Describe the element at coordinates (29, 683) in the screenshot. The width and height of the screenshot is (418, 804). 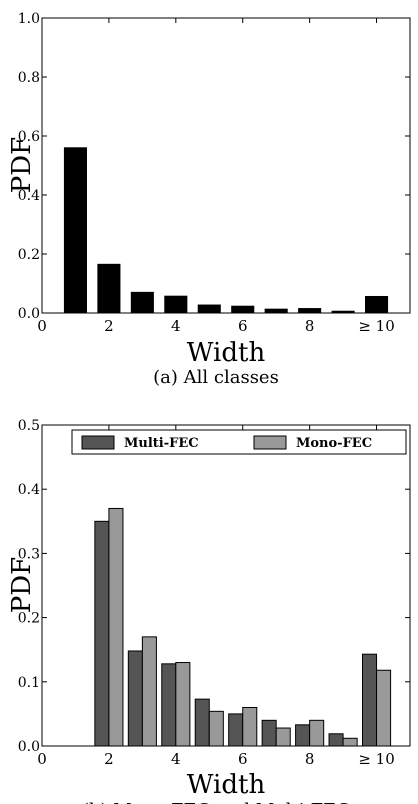
I see `y-tick-label: 0.1` at that location.